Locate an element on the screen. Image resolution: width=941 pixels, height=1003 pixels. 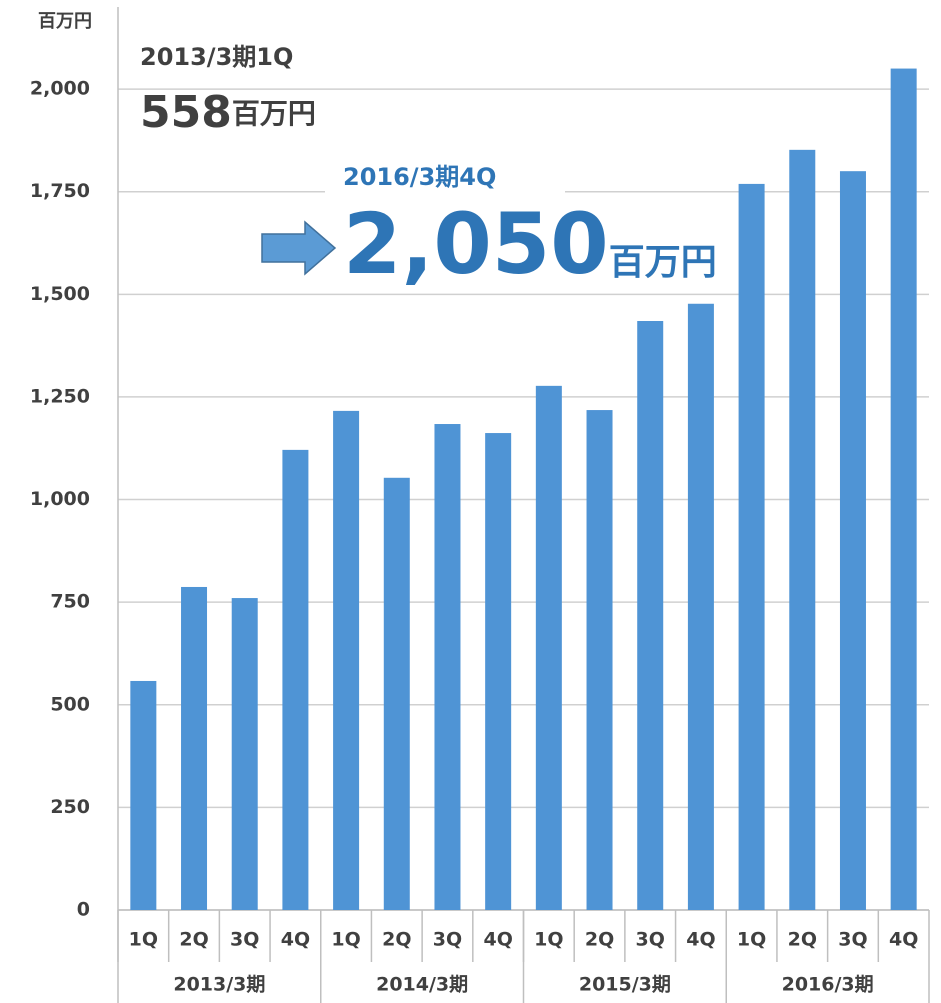
annotation-period: 2016/3期4Q is located at coordinates (419, 177).